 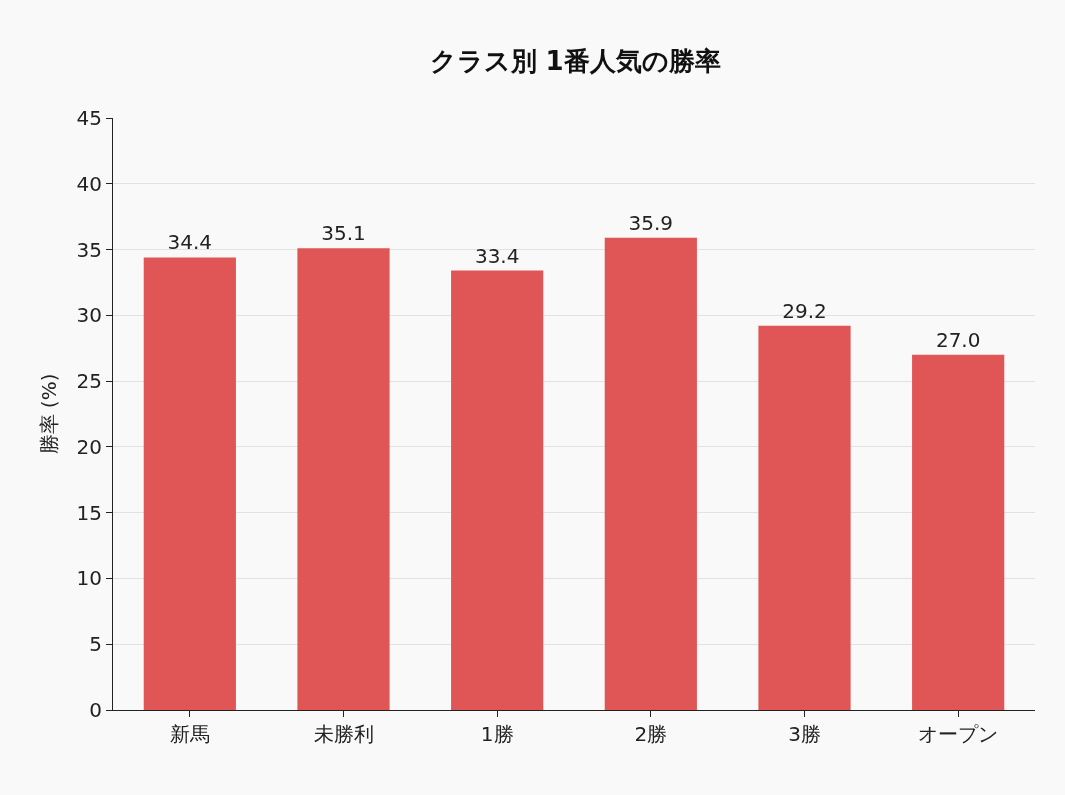 I want to click on y-tick-label: 15, so click(x=89, y=512).